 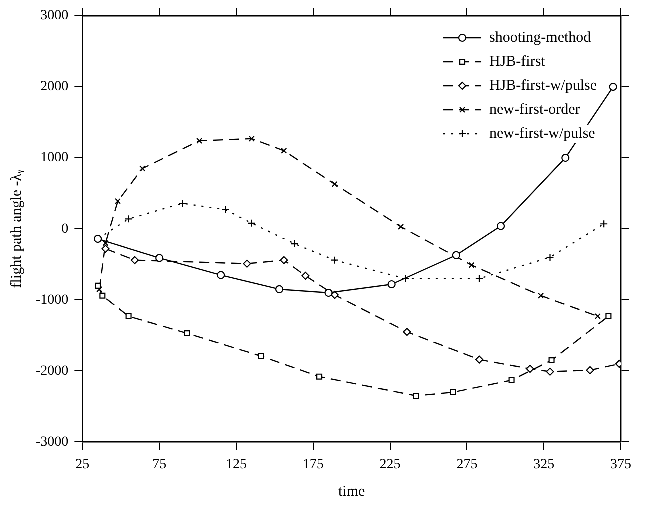 What do you see at coordinates (544, 464) in the screenshot?
I see `x-tick-label: 325` at bounding box center [544, 464].